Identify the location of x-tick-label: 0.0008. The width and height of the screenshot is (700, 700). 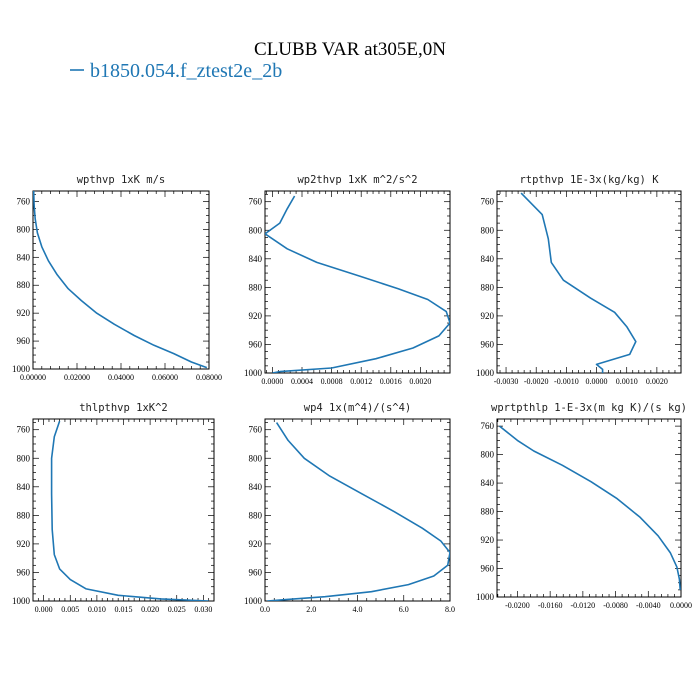
(332, 381).